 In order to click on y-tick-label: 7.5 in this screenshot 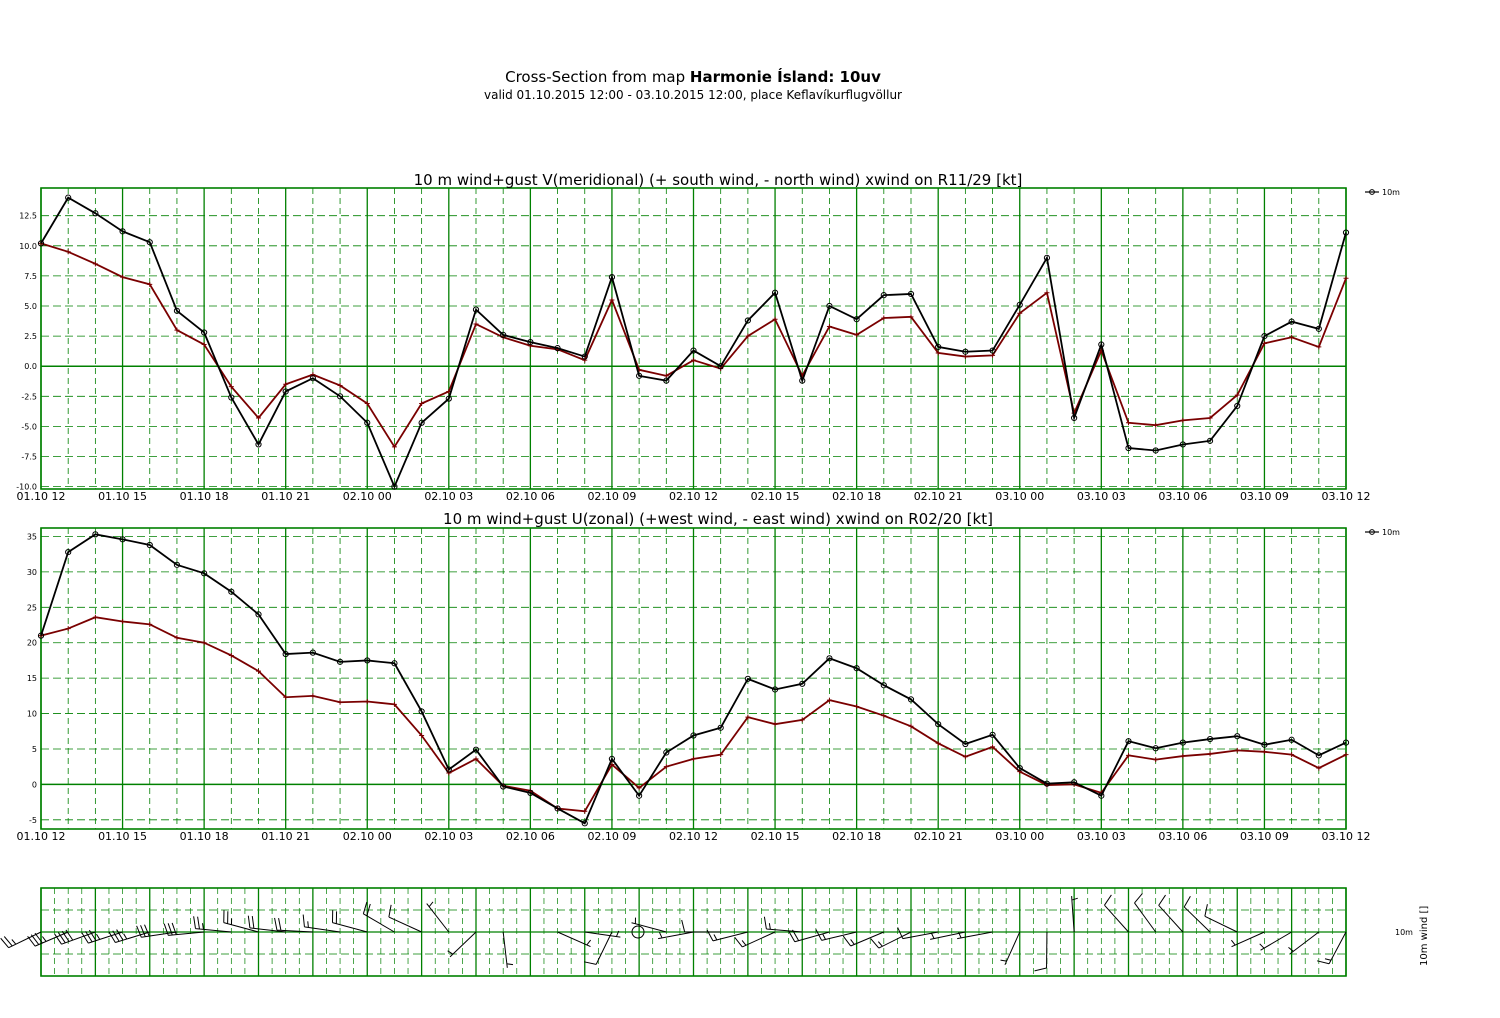, I will do `click(30, 276)`.